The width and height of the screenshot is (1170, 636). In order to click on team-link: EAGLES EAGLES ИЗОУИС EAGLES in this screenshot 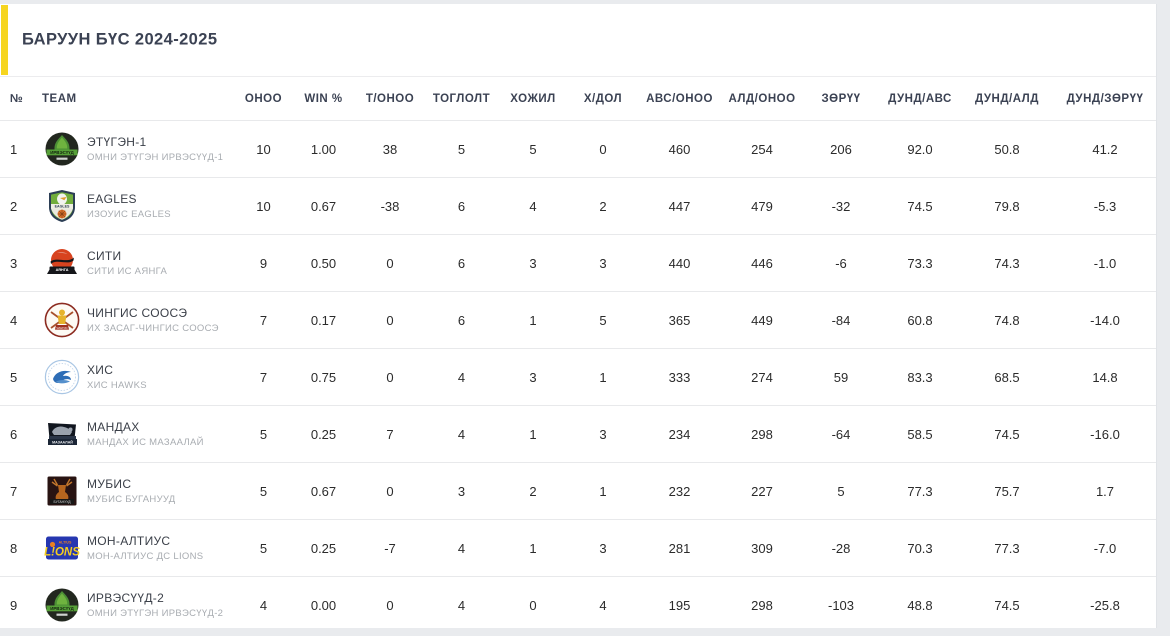, I will do `click(138, 206)`.